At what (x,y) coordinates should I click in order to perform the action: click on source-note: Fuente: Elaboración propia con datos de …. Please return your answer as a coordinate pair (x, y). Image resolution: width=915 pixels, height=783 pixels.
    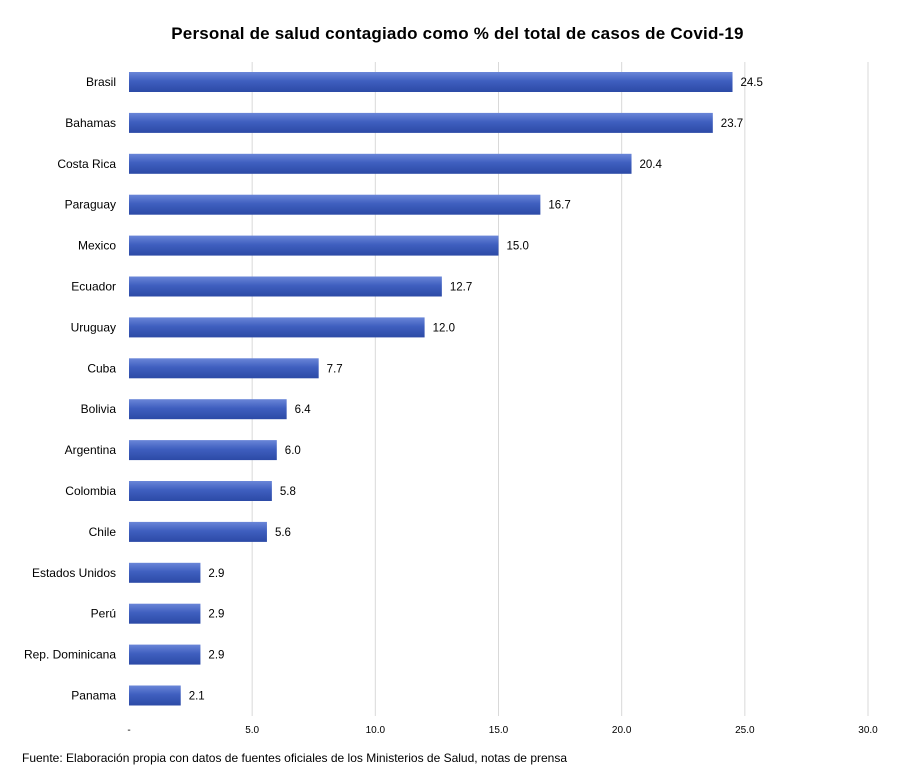
    Looking at the image, I should click on (295, 758).